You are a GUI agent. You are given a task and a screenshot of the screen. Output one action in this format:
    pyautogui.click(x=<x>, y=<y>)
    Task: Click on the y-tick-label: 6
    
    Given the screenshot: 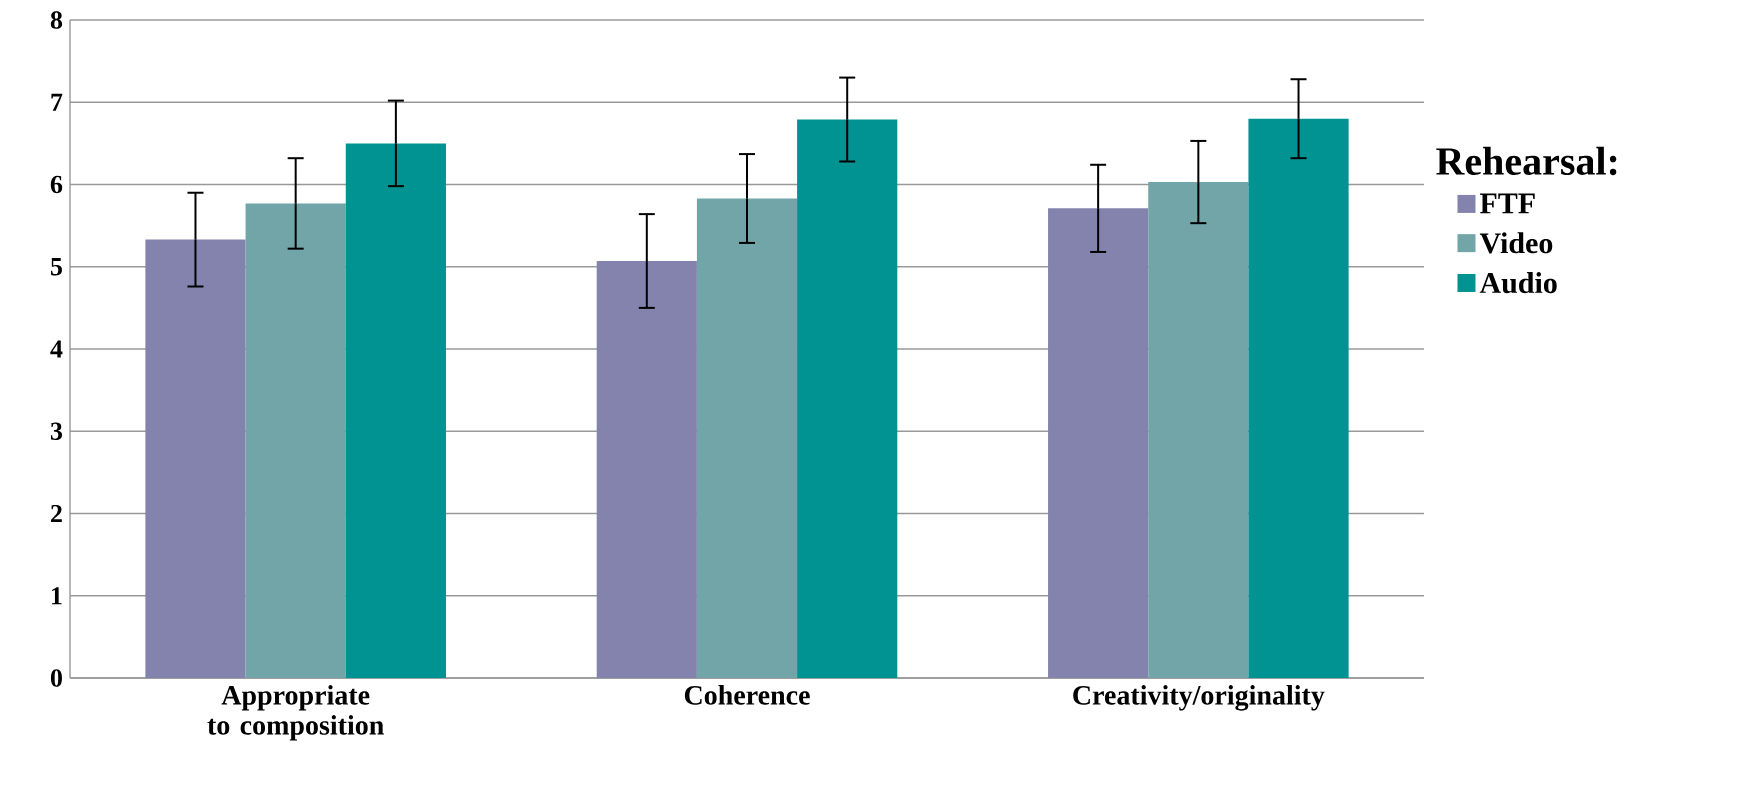 What is the action you would take?
    pyautogui.click(x=56, y=184)
    